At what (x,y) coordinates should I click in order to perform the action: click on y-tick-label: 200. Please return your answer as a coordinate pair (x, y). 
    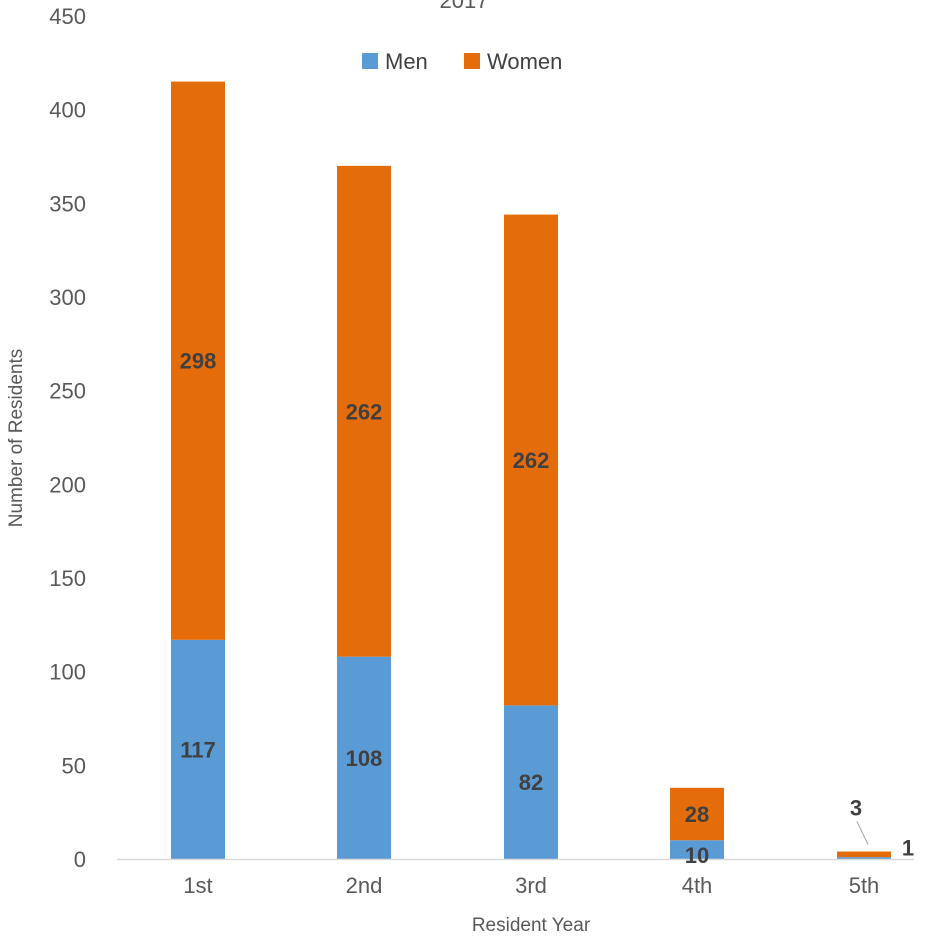
    Looking at the image, I should click on (67, 484).